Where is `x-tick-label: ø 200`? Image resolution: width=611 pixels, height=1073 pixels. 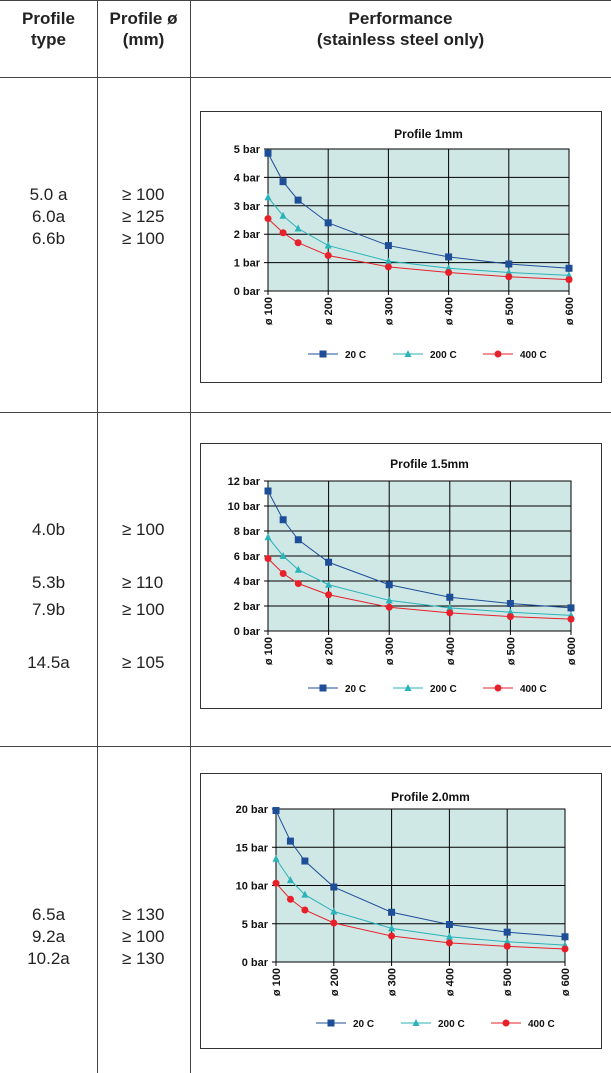 x-tick-label: ø 200 is located at coordinates (330, 651).